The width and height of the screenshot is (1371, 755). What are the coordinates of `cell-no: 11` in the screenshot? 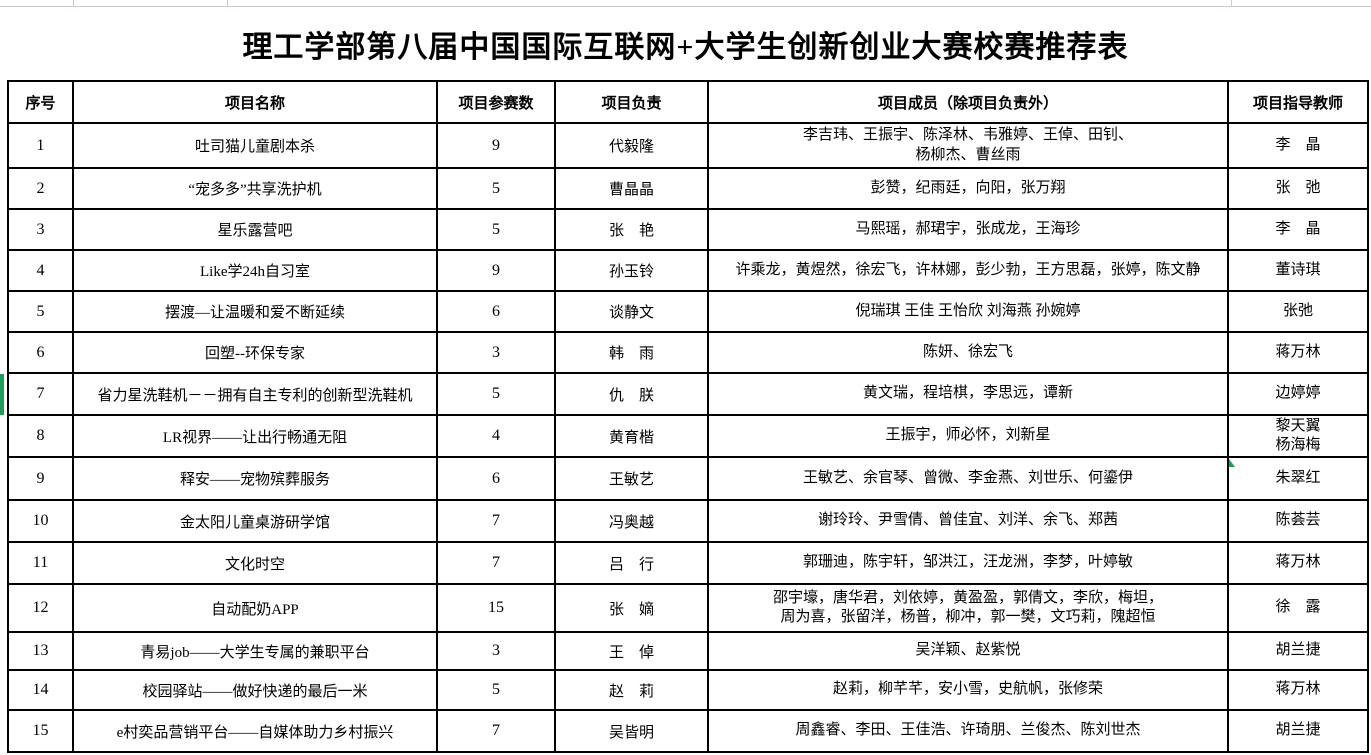 It's located at (40, 563).